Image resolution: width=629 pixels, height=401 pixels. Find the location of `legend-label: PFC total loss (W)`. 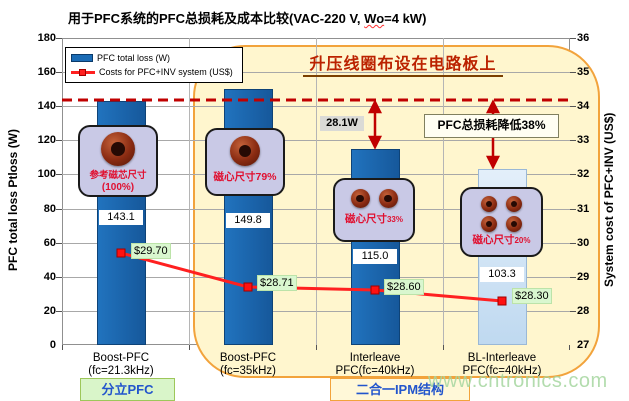

legend-label: PFC total loss (W) is located at coordinates (134, 58).